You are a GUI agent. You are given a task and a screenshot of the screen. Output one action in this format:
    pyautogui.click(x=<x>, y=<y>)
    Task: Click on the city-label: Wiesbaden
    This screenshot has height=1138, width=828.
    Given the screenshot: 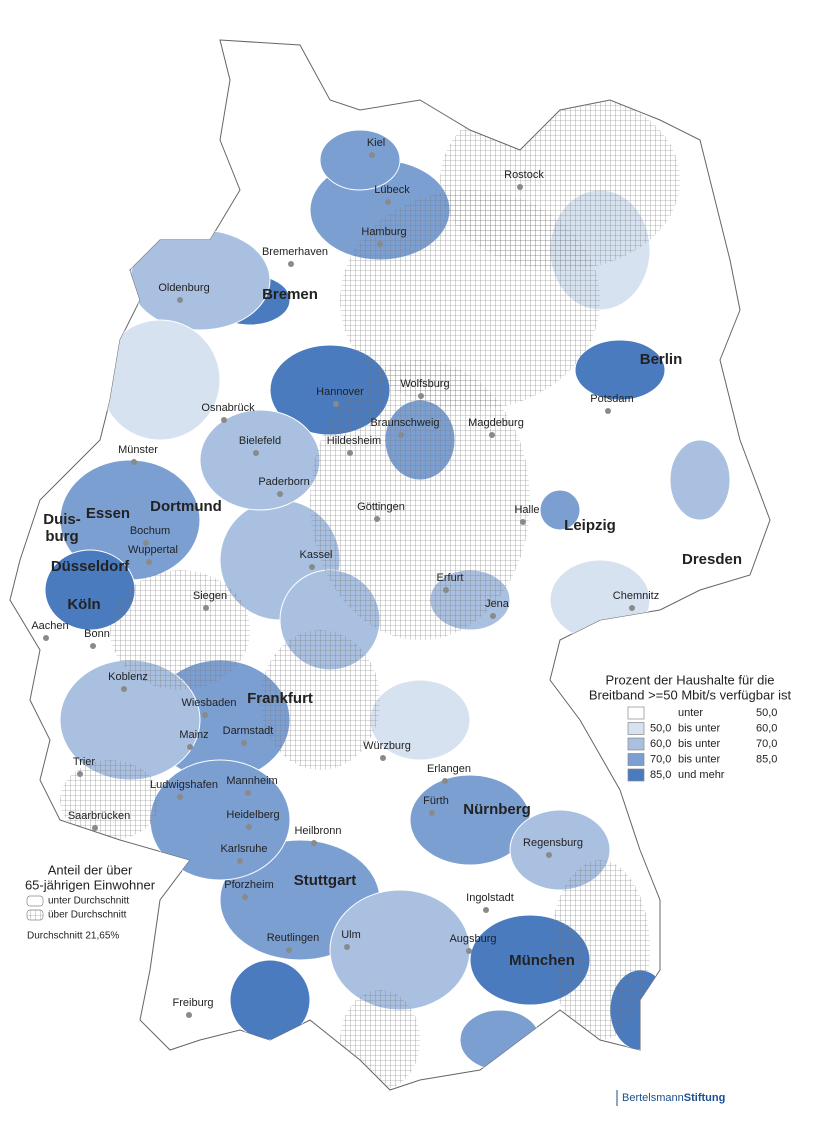 What is the action you would take?
    pyautogui.click(x=208, y=703)
    